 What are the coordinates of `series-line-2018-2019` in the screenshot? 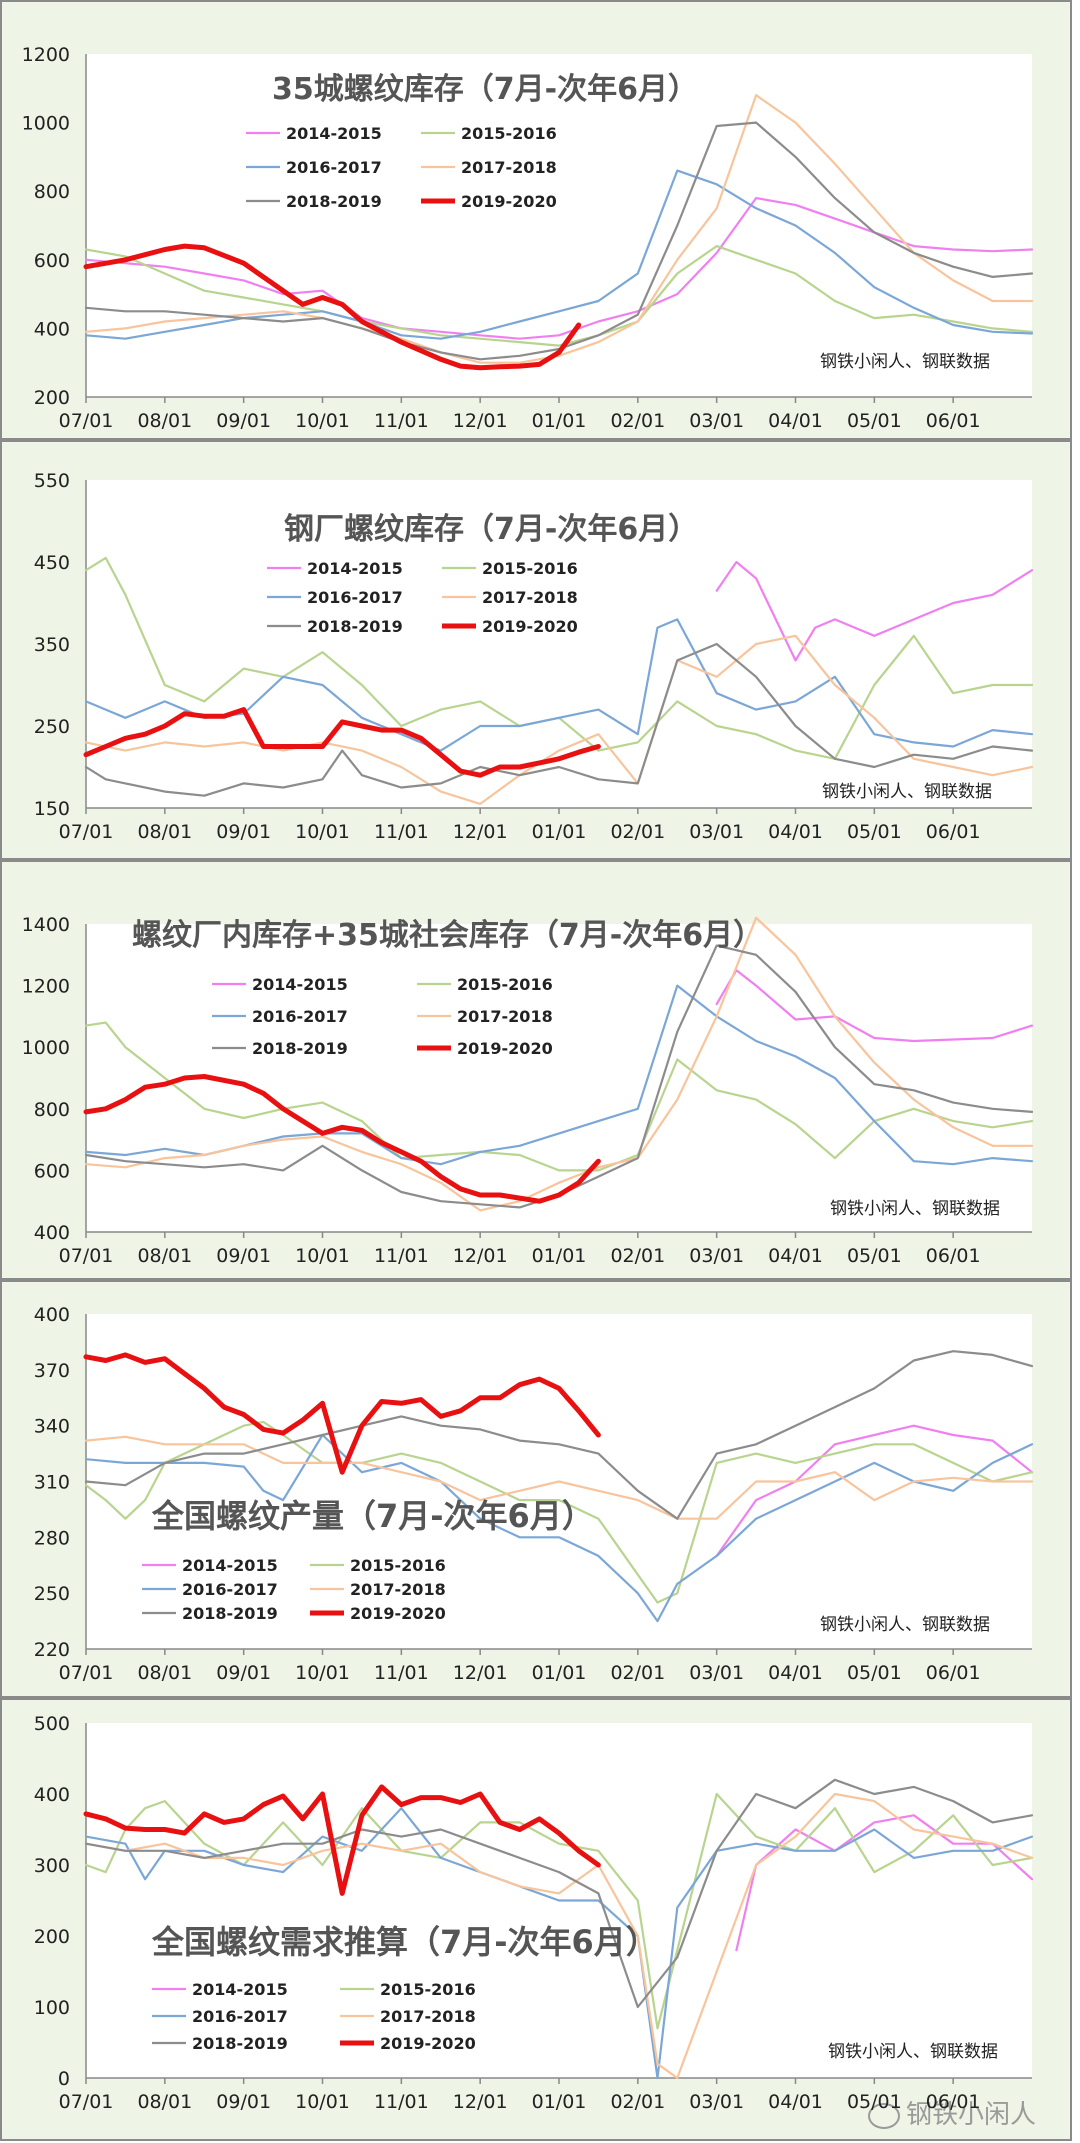 It's located at (559, 1893).